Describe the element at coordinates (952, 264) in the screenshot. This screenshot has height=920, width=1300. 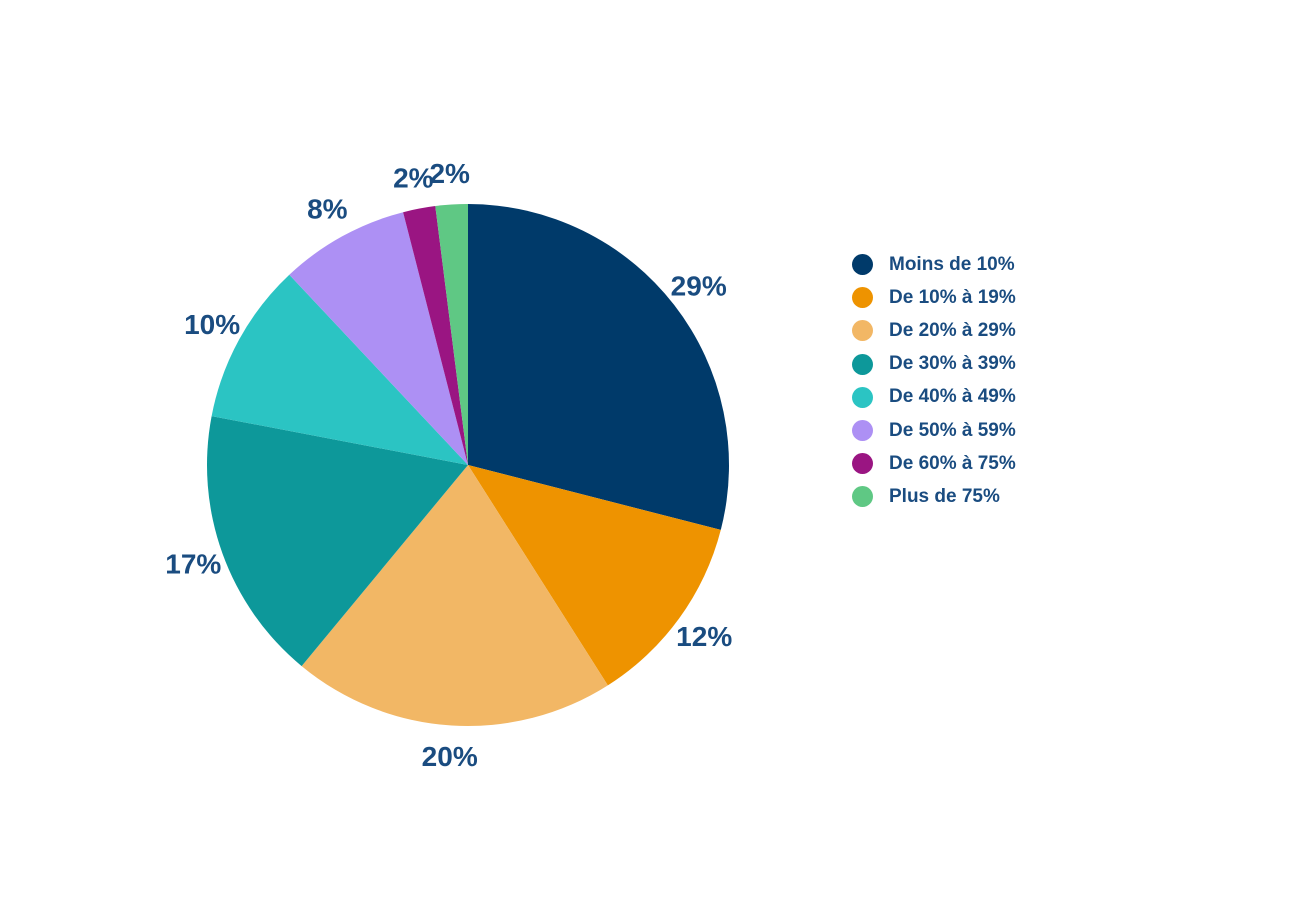
I see `legend-label: Moins de 10%` at that location.